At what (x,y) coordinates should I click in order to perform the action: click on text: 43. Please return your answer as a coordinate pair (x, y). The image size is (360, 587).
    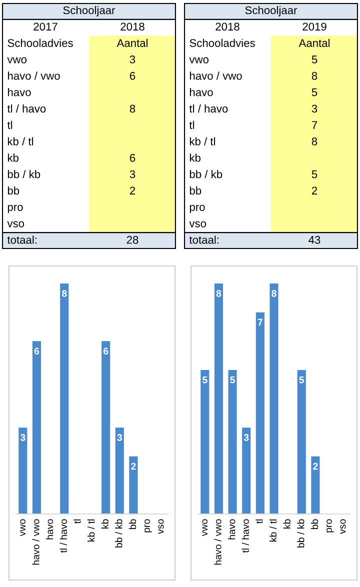
    Looking at the image, I should click on (314, 240).